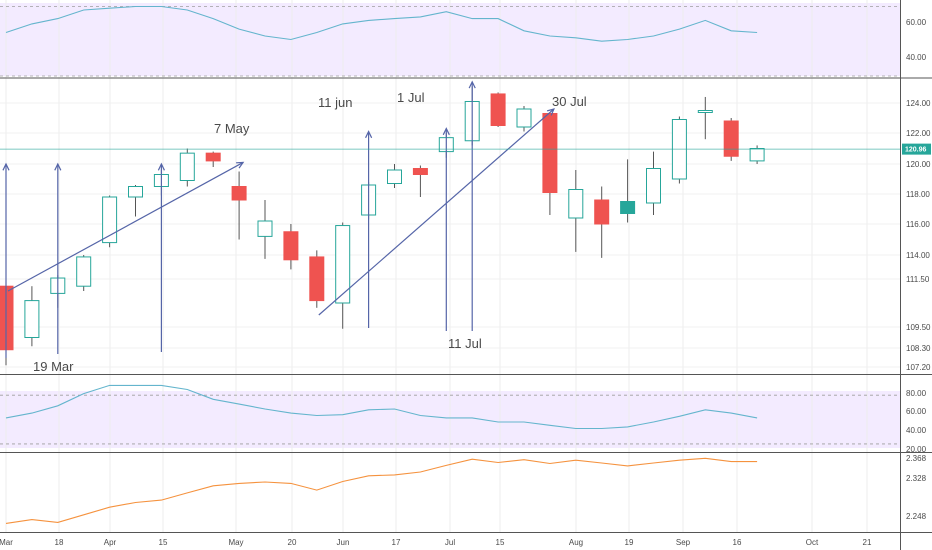 The image size is (932, 550). What do you see at coordinates (465, 343) in the screenshot?
I see `annotation-11-jul: 11 Jul` at bounding box center [465, 343].